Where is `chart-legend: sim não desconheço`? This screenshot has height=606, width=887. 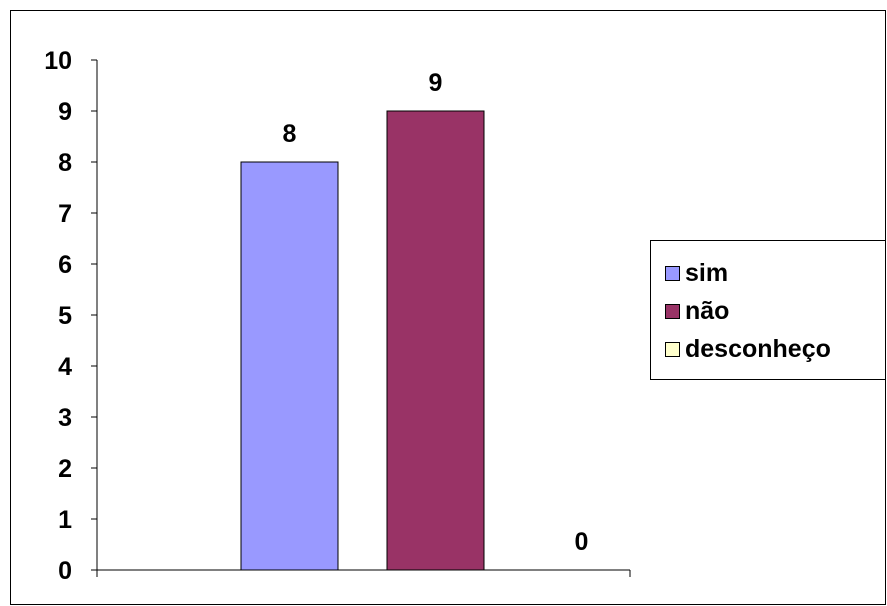
chart-legend: sim não desconheço is located at coordinates (768, 310).